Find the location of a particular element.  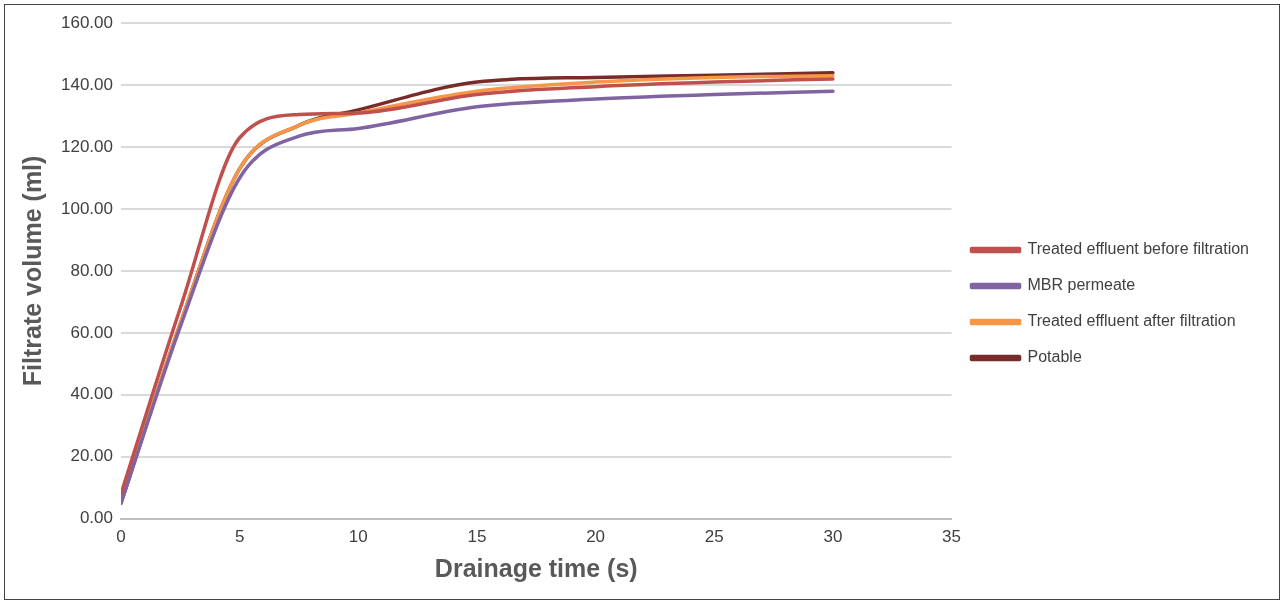

x-tick-label: 35 is located at coordinates (951, 537).